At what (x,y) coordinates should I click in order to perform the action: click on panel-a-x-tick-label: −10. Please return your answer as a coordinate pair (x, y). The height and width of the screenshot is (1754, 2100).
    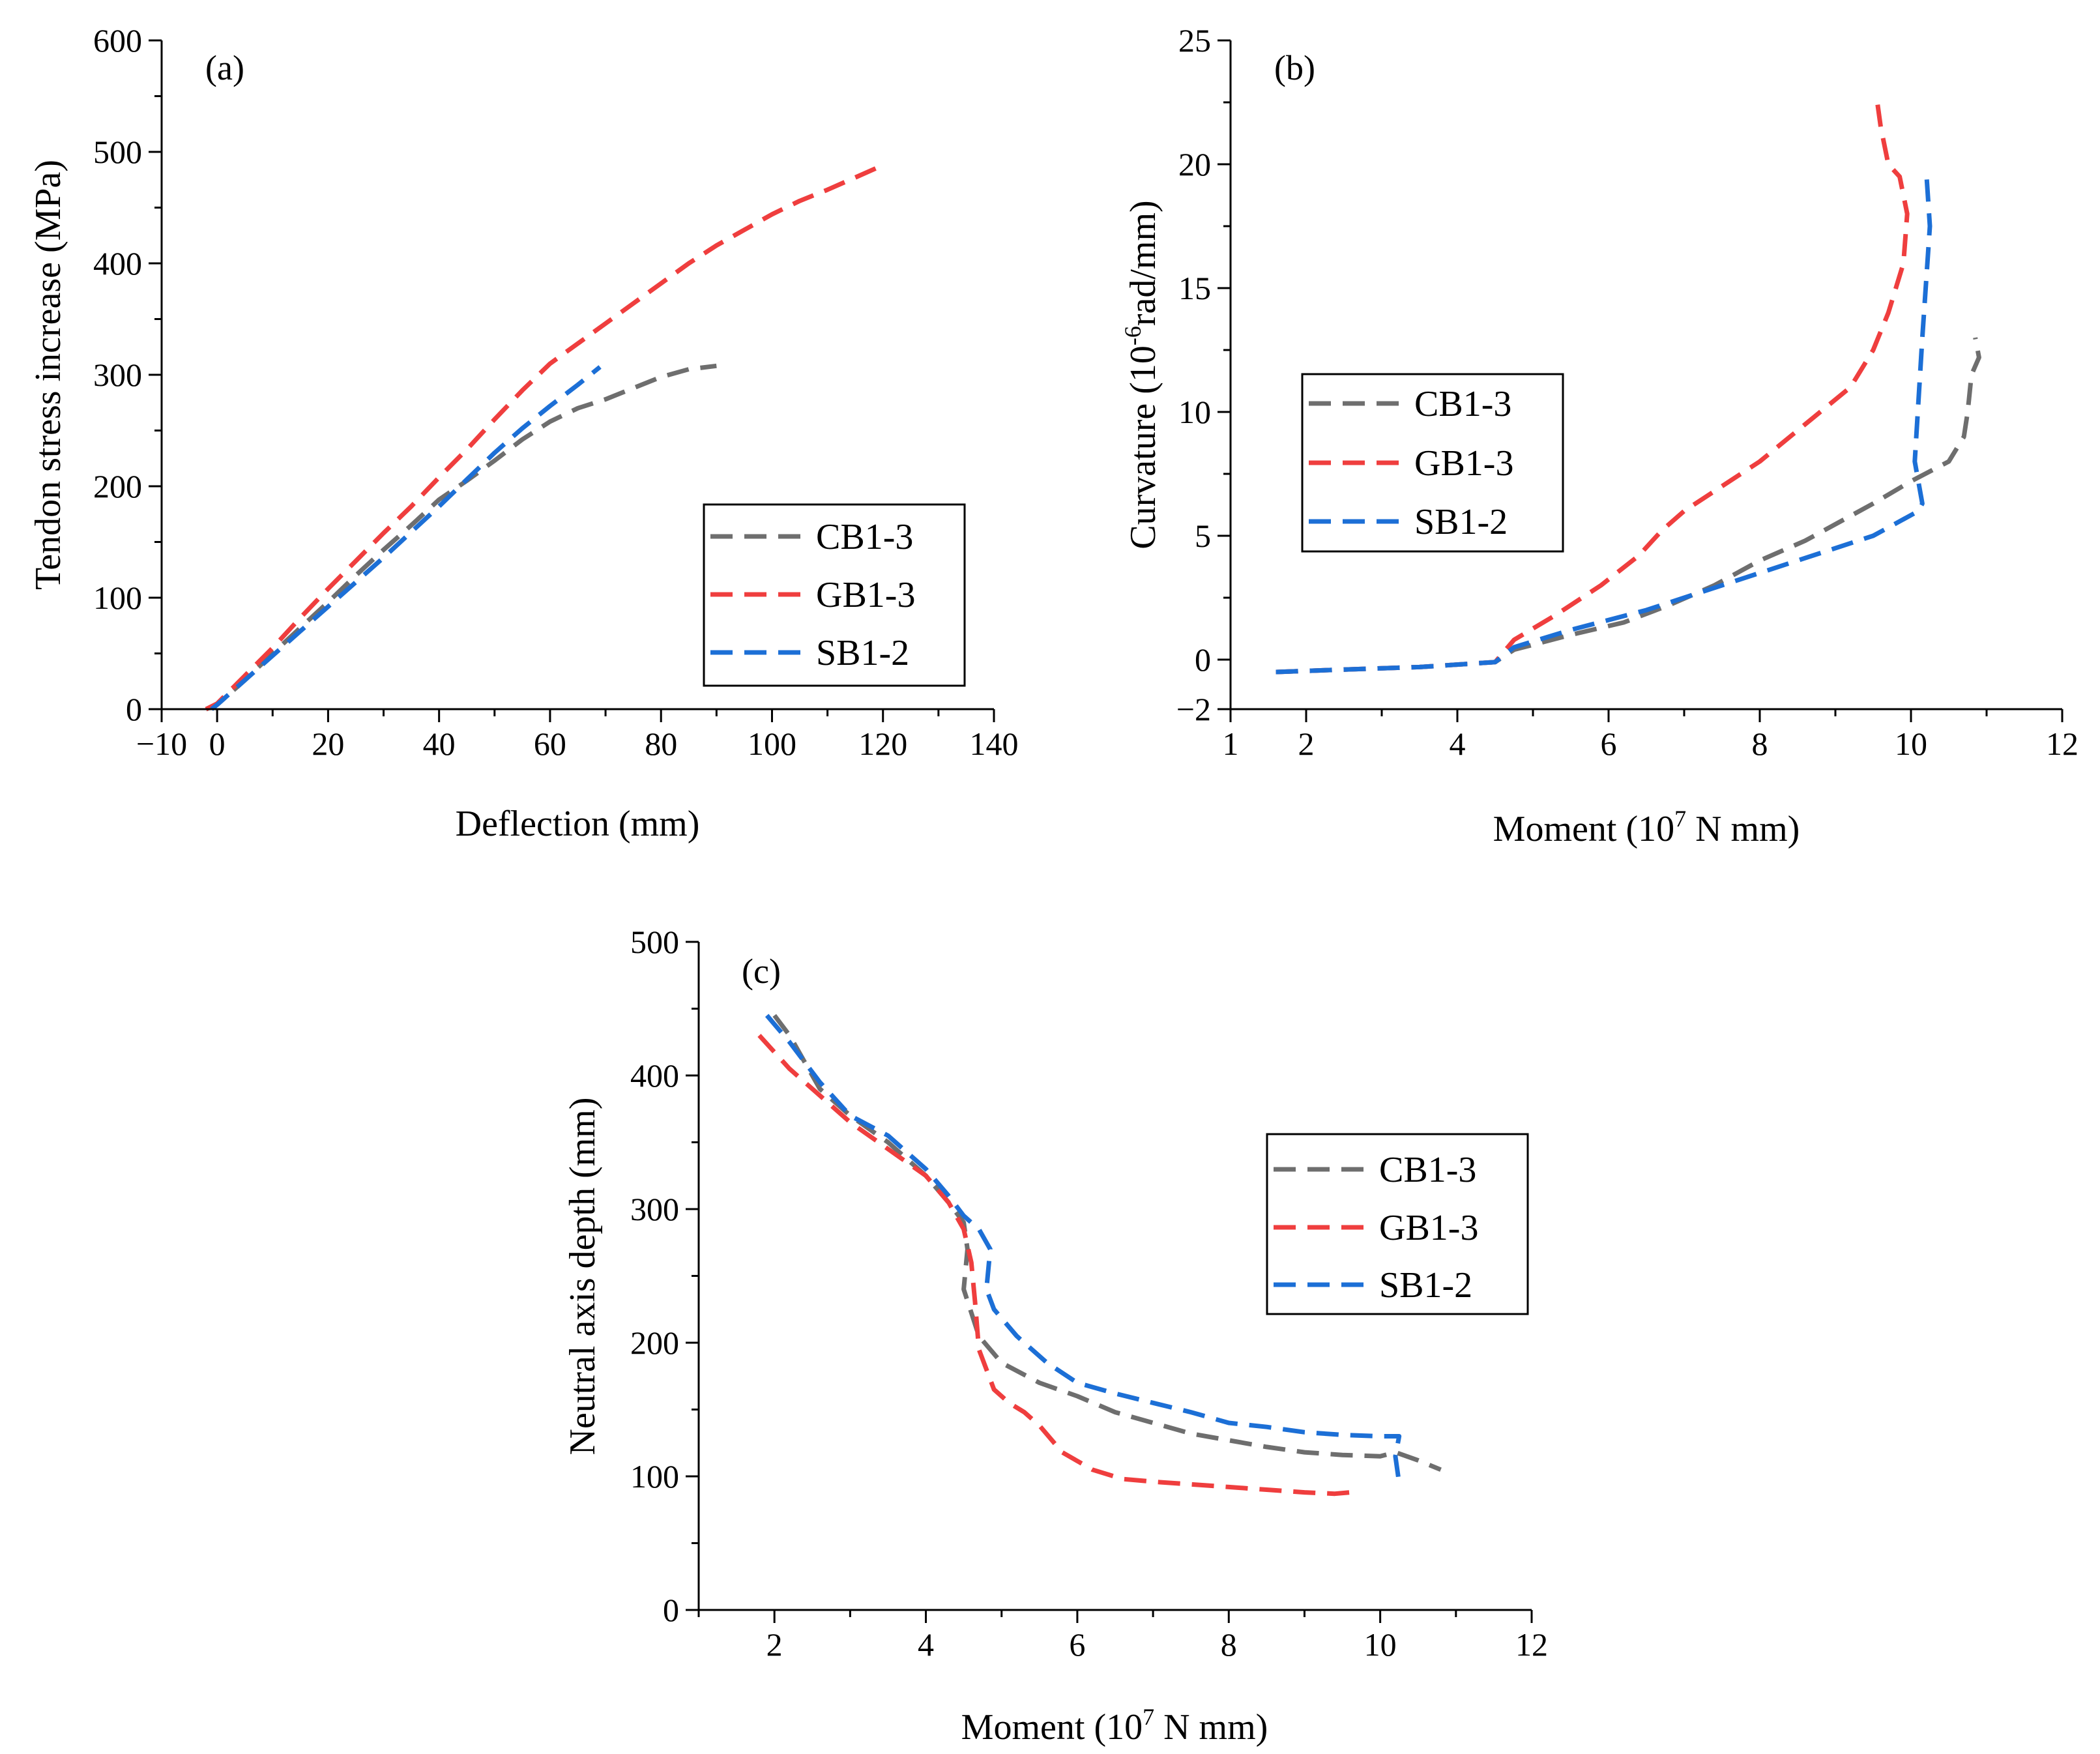
    Looking at the image, I should click on (161, 743).